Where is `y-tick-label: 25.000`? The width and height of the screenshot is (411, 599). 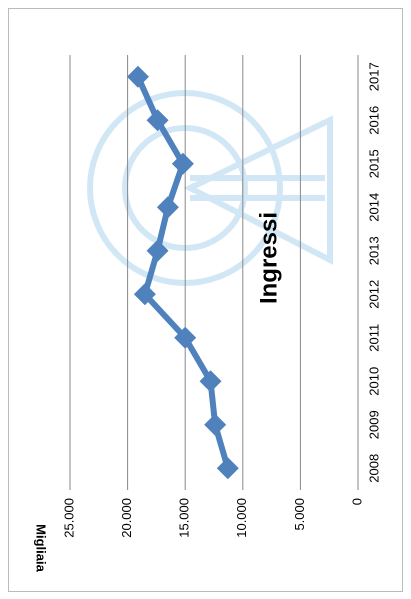 y-tick-label: 25.000 is located at coordinates (68, 518).